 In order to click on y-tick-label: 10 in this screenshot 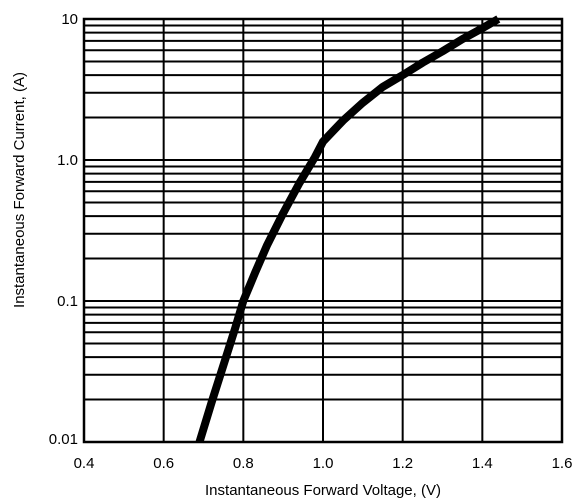, I will do `click(69, 19)`.